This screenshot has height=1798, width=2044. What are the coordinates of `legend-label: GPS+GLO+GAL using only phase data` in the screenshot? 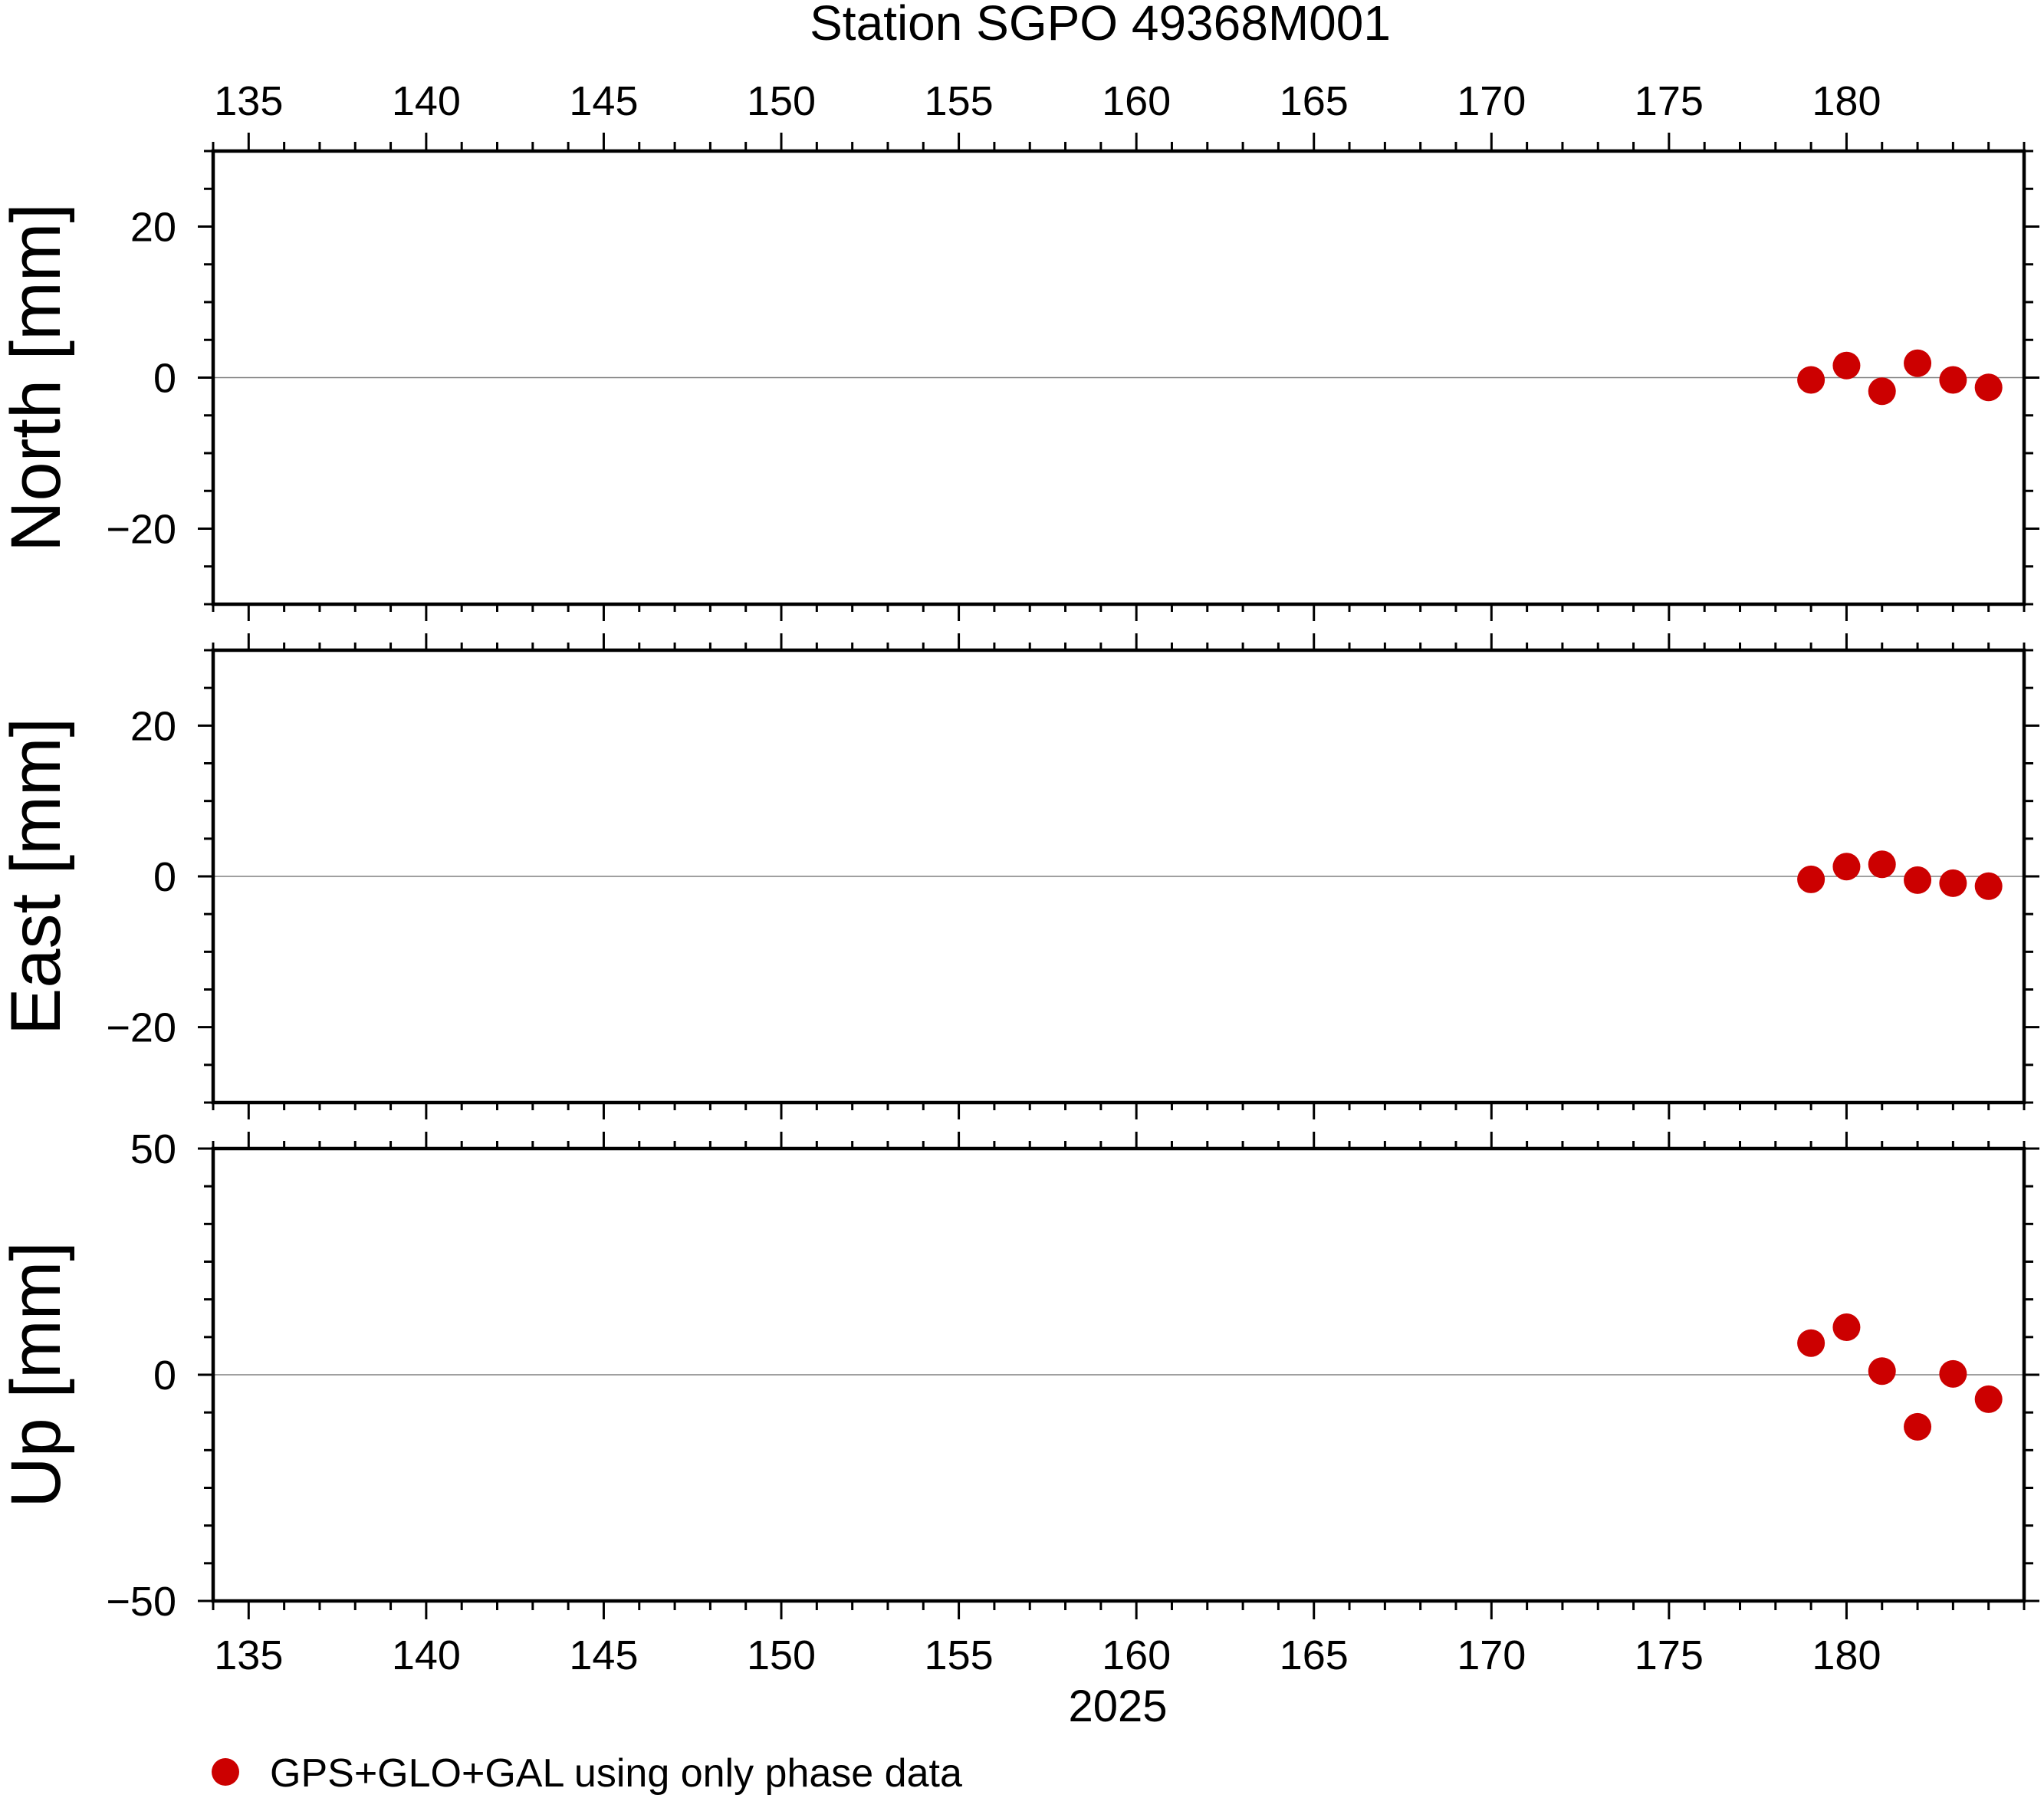 It's located at (616, 1774).